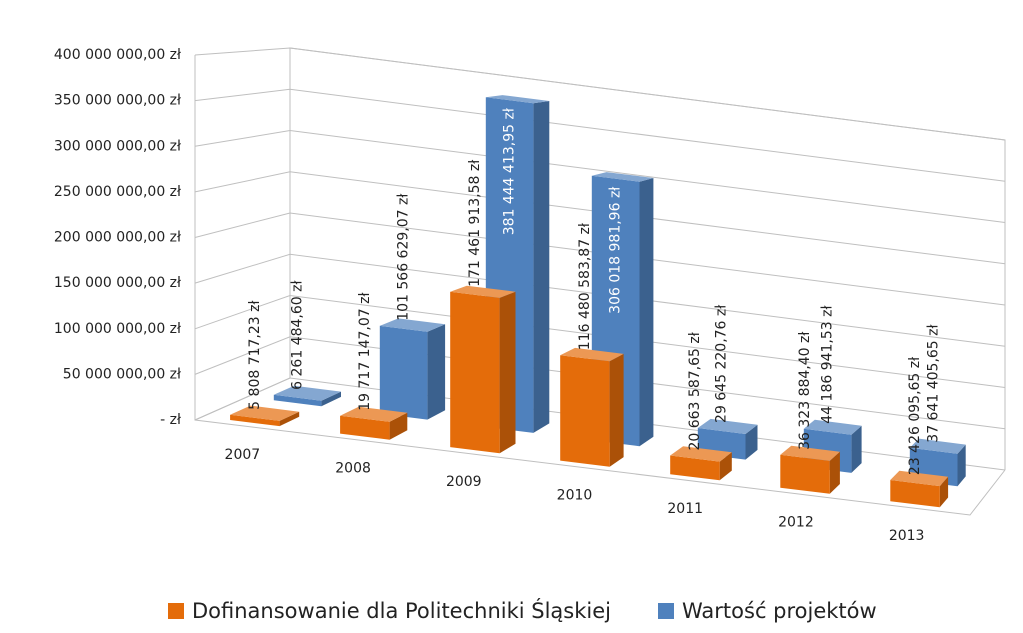  What do you see at coordinates (907, 536) in the screenshot?
I see `x-tick-label: 2013` at bounding box center [907, 536].